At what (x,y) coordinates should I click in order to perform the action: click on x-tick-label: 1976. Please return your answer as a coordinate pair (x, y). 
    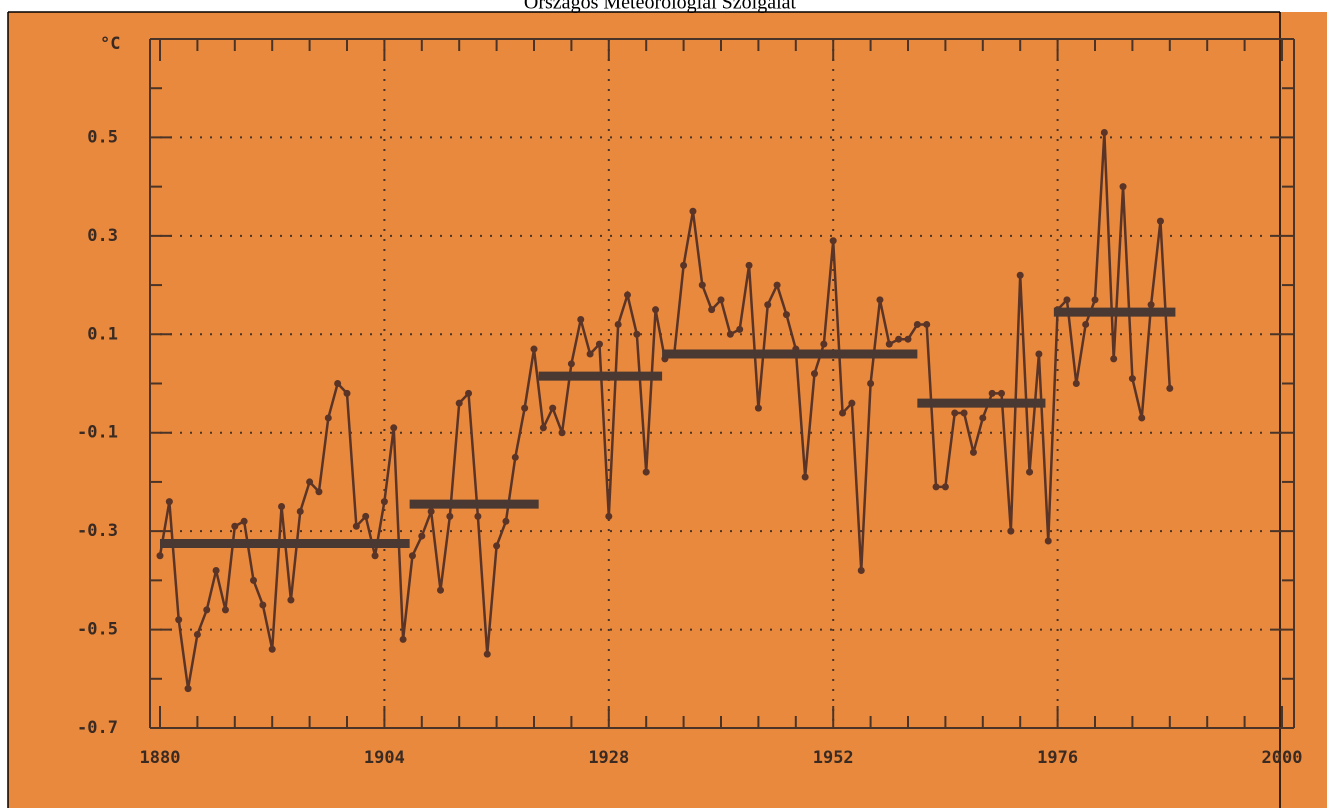
    Looking at the image, I should click on (1057, 758).